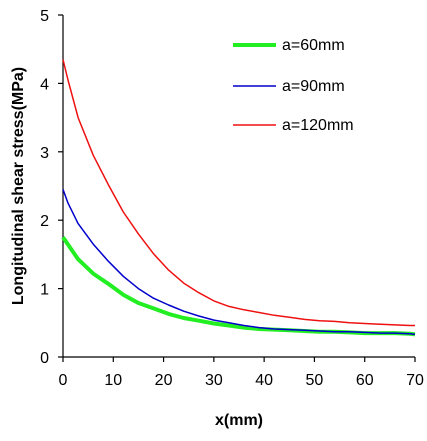  What do you see at coordinates (44, 84) in the screenshot?
I see `y-tick-label: 4` at bounding box center [44, 84].